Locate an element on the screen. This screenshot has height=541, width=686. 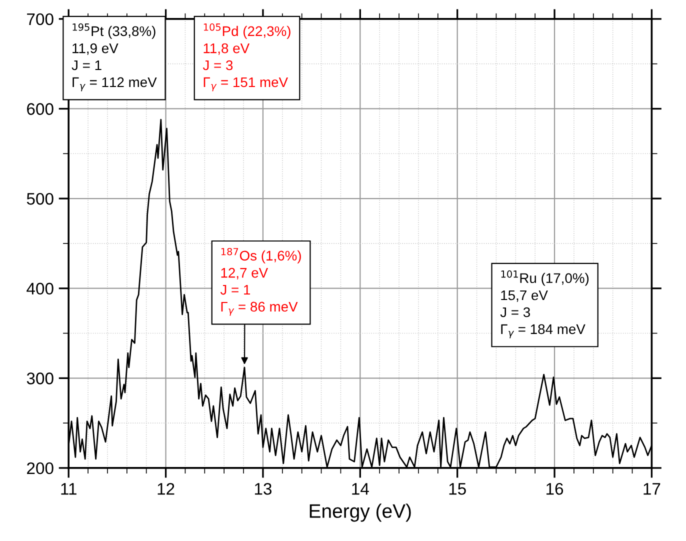
y-tick-label: 400 is located at coordinates (40, 288).